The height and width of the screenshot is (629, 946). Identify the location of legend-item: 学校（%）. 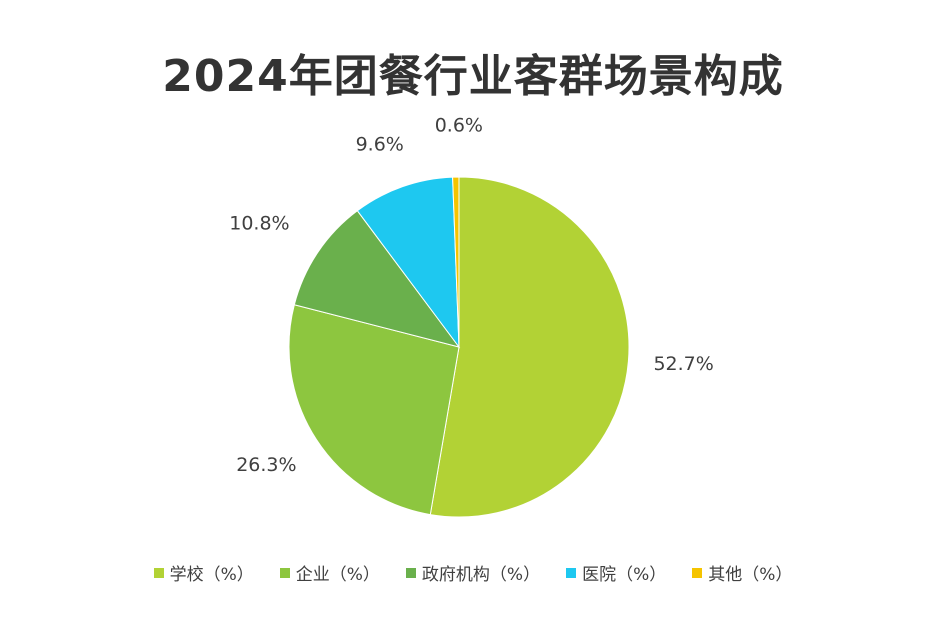
(203, 572).